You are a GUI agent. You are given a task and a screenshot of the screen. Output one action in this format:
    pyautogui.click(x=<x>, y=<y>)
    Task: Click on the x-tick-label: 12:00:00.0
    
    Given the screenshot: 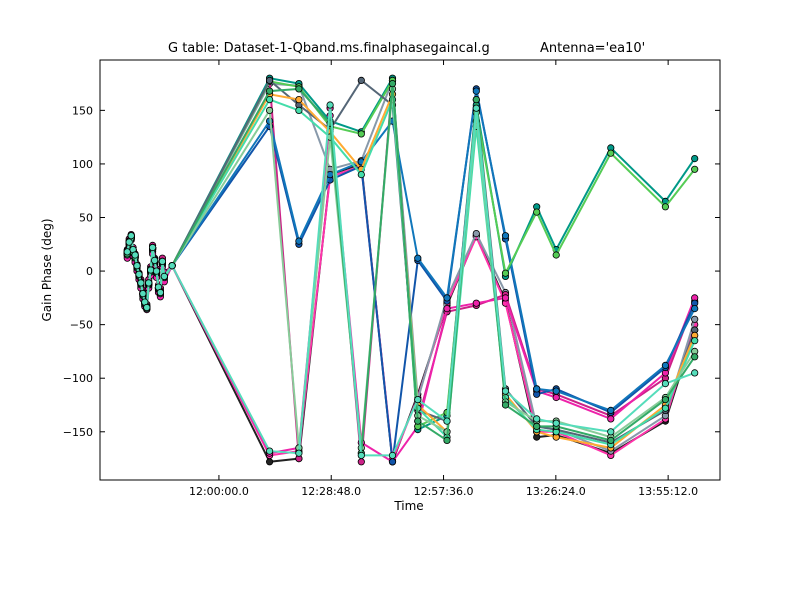 What is the action you would take?
    pyautogui.click(x=219, y=491)
    